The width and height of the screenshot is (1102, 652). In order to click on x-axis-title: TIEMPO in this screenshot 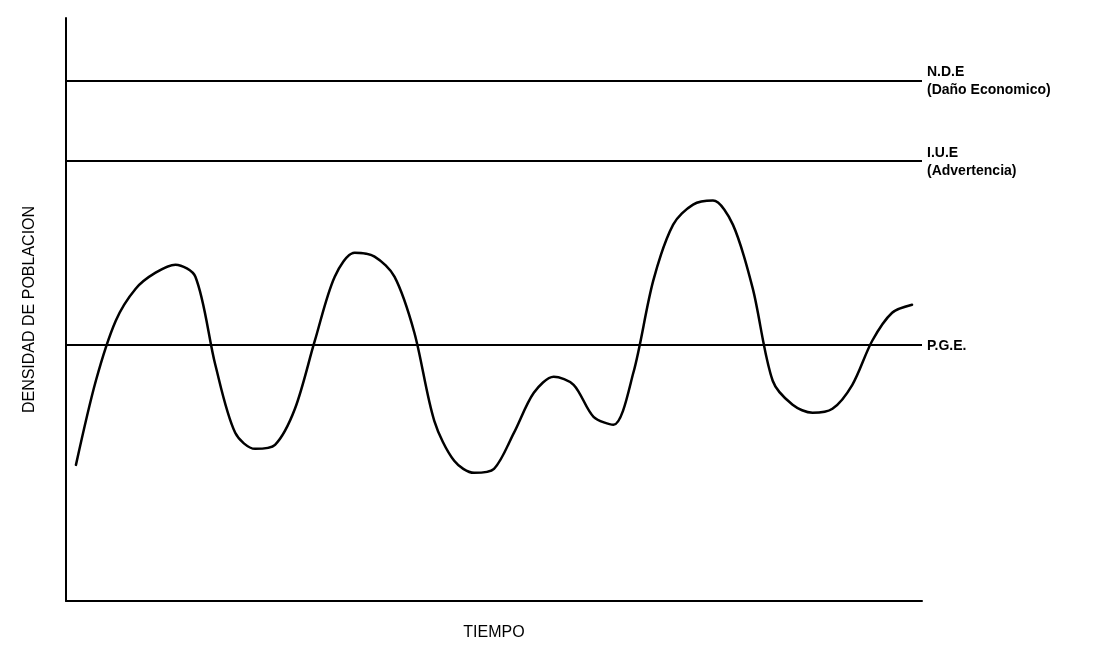, I will do `click(494, 631)`.